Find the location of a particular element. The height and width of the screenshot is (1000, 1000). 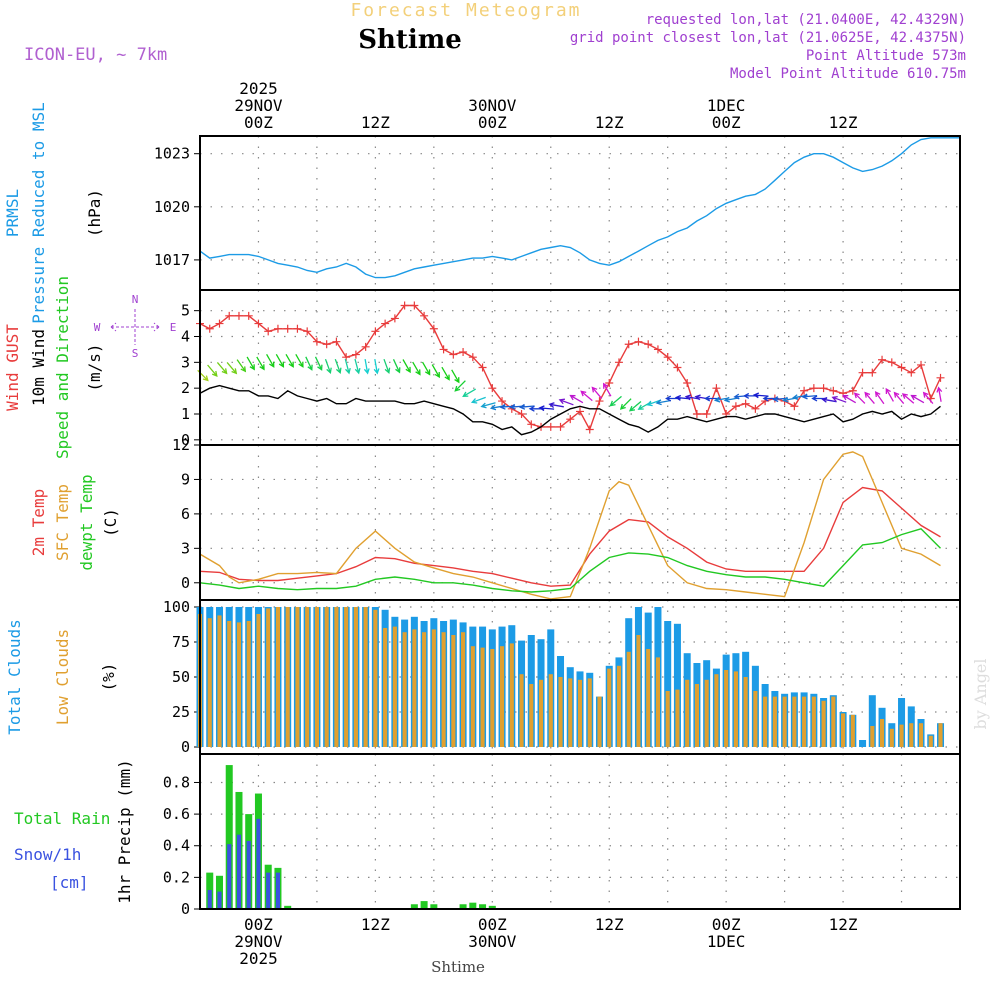

footer-label: Shtime is located at coordinates (458, 967).